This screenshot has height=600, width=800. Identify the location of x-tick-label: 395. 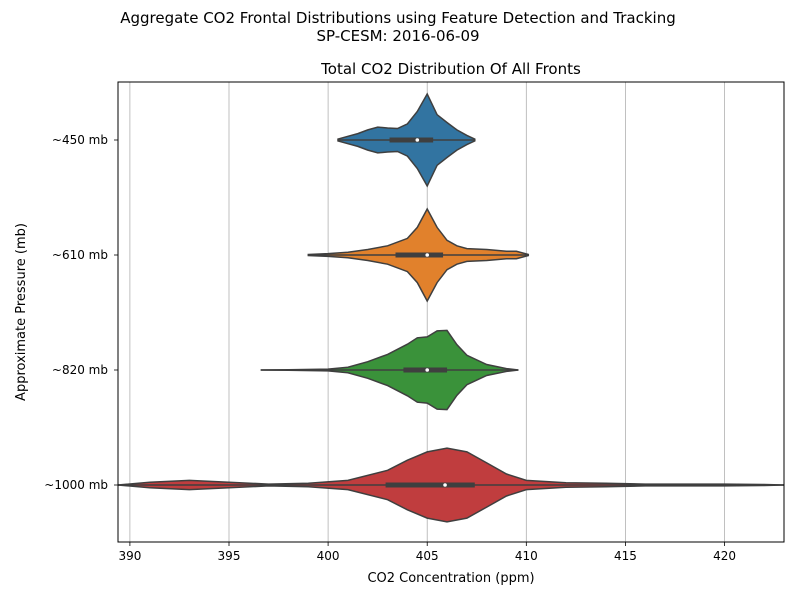
(229, 556).